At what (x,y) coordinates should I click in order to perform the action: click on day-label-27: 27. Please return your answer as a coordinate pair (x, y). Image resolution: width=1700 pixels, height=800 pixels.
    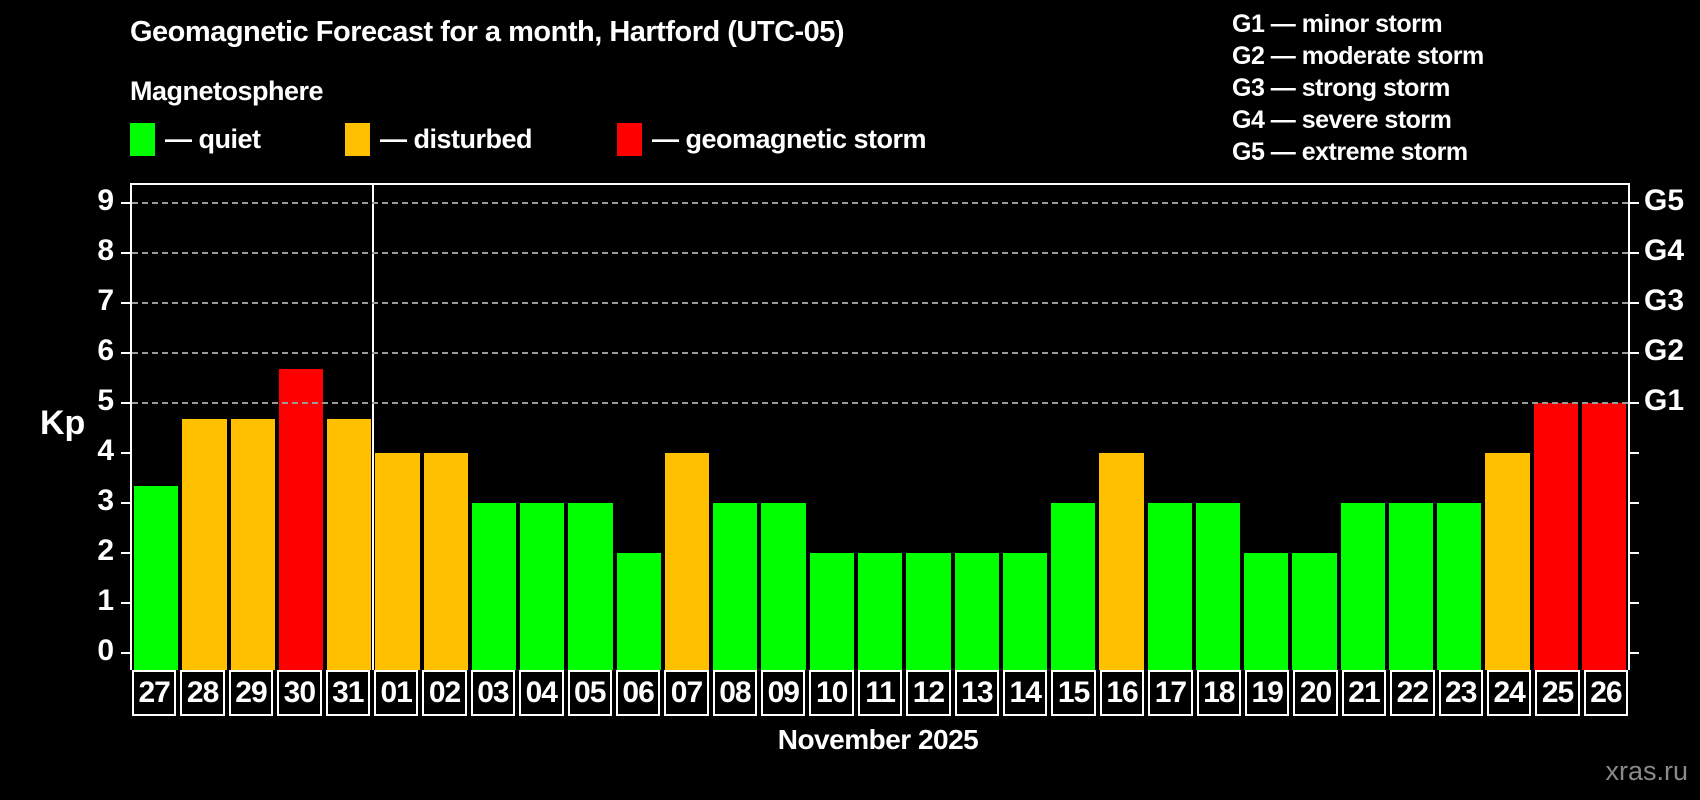
    Looking at the image, I should click on (154, 693).